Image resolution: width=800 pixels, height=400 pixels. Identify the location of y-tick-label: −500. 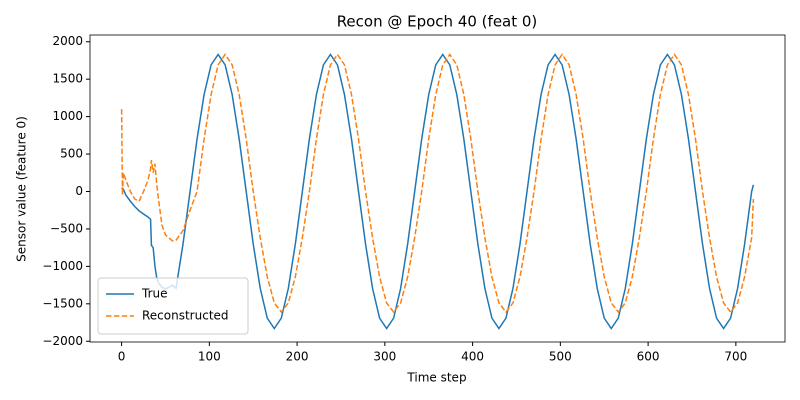
(66, 228).